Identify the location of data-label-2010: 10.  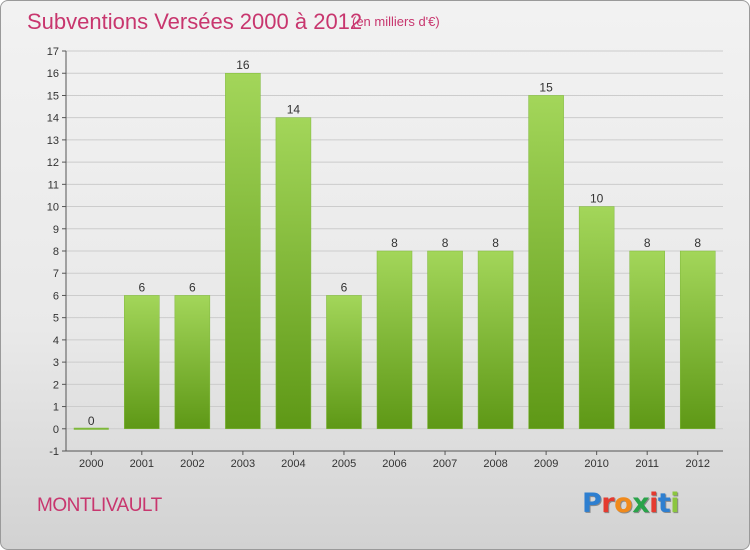
(597, 199).